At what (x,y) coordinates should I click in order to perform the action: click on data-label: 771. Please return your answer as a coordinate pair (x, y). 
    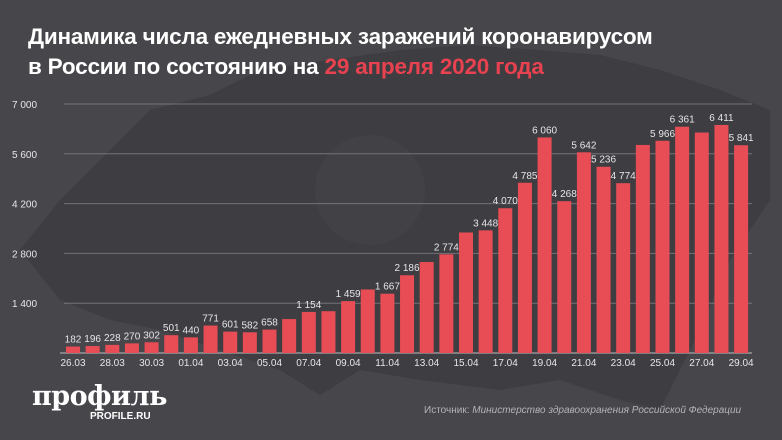
    Looking at the image, I should click on (210, 319).